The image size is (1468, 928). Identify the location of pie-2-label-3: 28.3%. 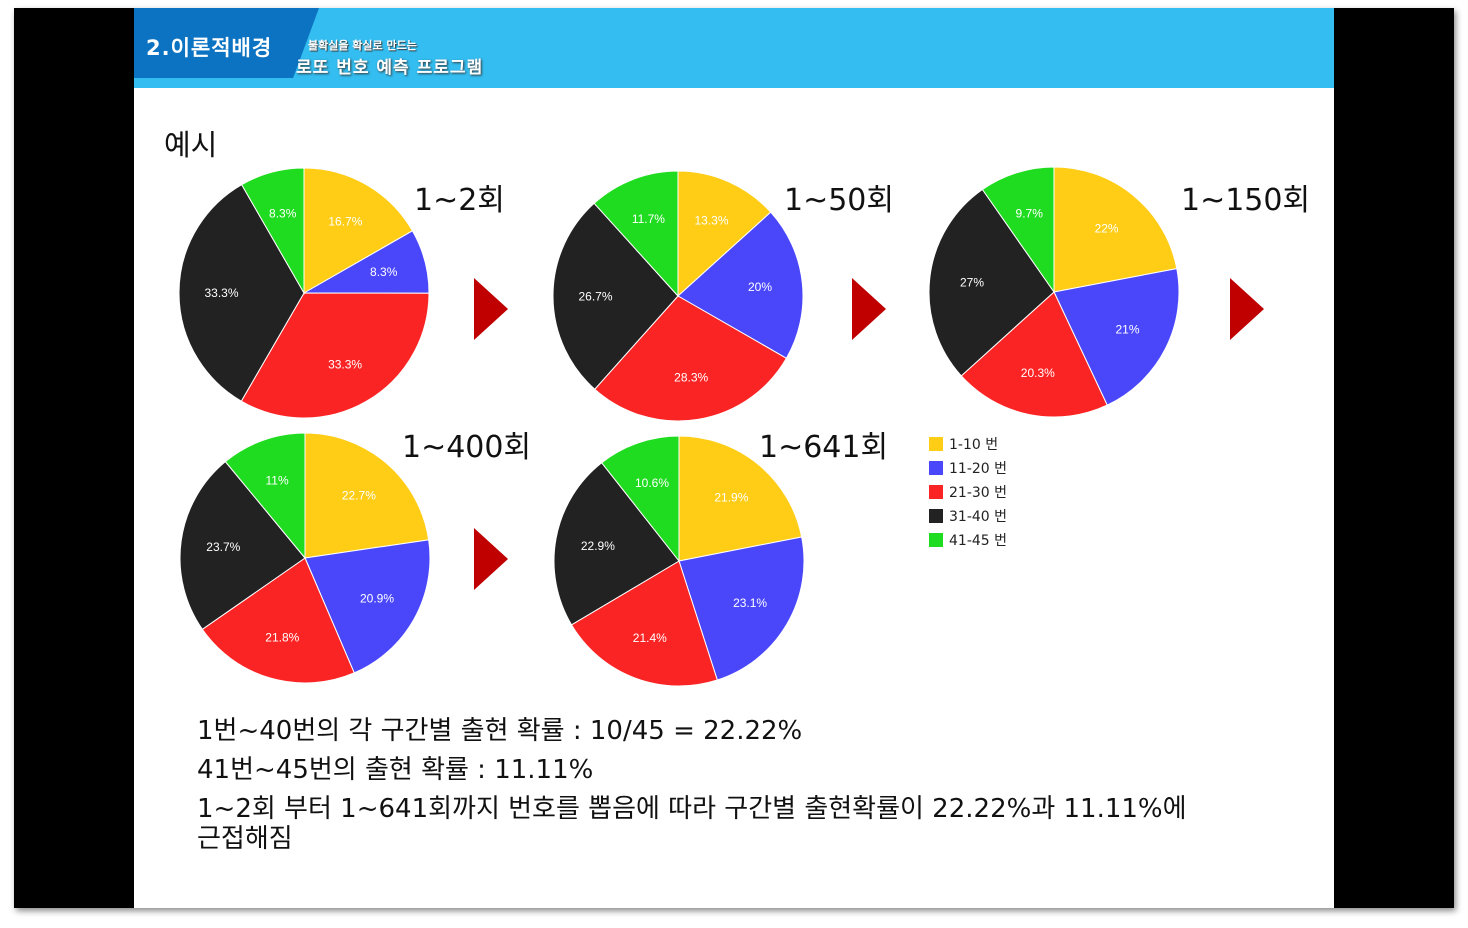
(691, 377).